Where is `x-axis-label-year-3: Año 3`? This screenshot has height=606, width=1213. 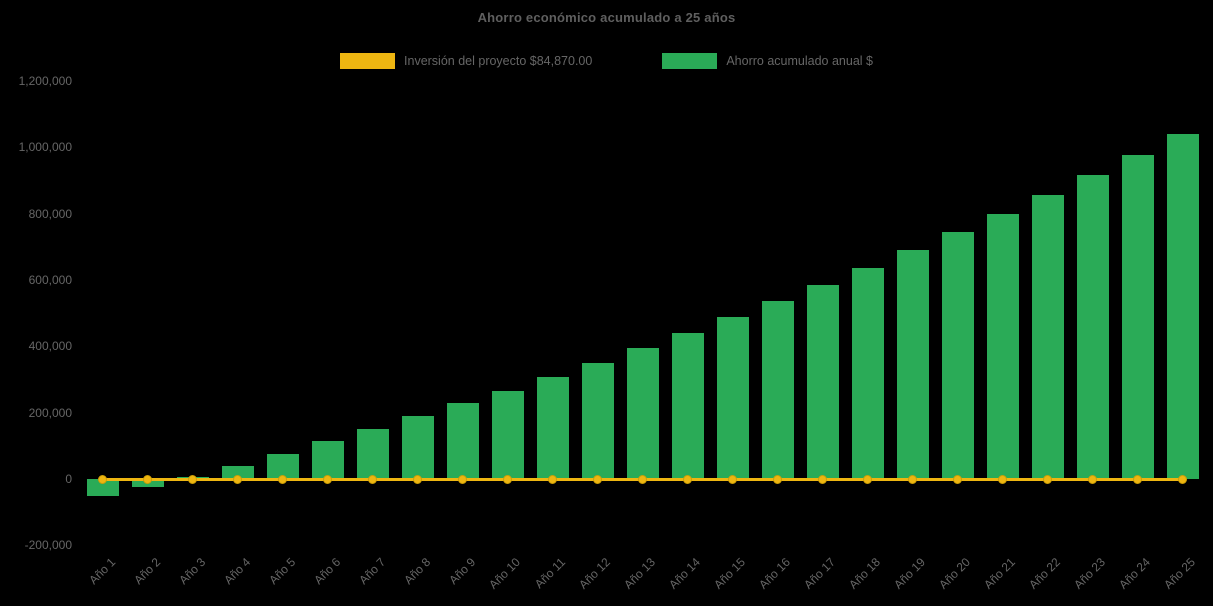
x-axis-label-year-3: Año 3 is located at coordinates (192, 571).